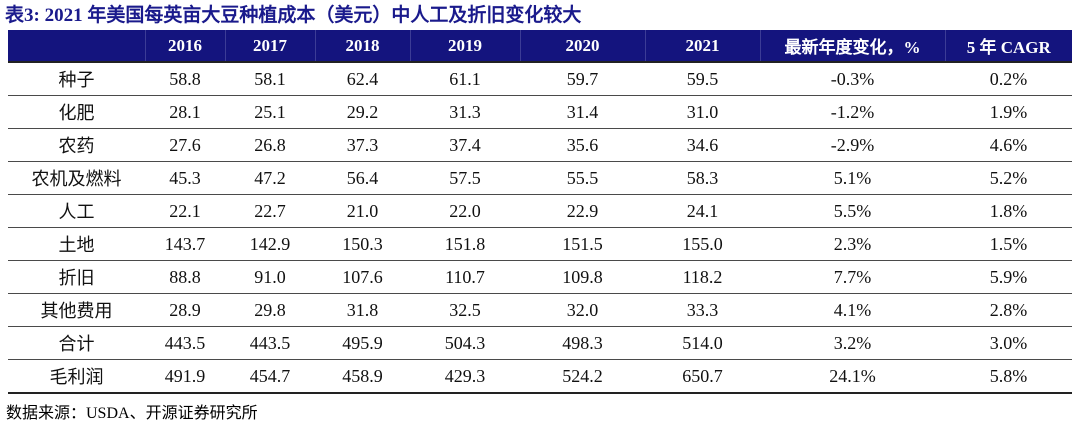 This screenshot has height=424, width=1080. Describe the element at coordinates (465, 310) in the screenshot. I see `value-cell: 32.5` at that location.